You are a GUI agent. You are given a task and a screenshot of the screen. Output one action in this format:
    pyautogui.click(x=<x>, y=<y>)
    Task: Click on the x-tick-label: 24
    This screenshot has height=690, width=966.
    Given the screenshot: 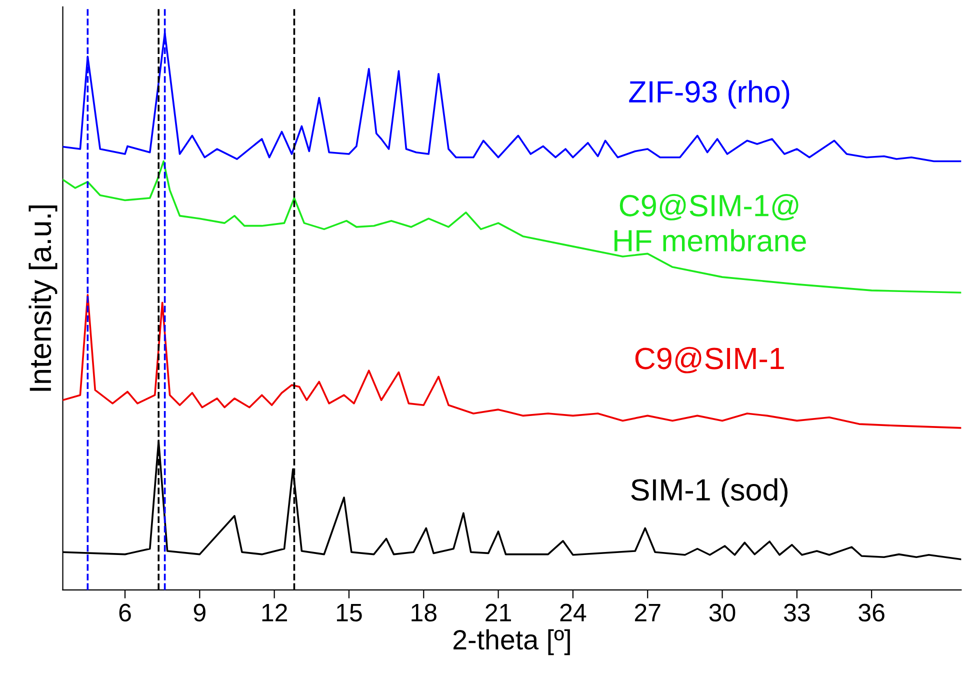 What is the action you would take?
    pyautogui.click(x=573, y=613)
    